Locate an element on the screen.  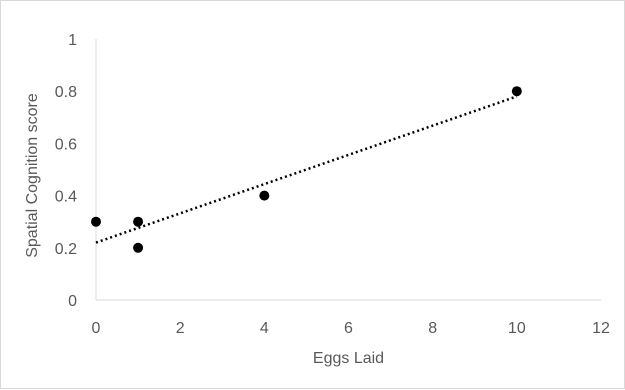
x-tick-label: 4 is located at coordinates (264, 328).